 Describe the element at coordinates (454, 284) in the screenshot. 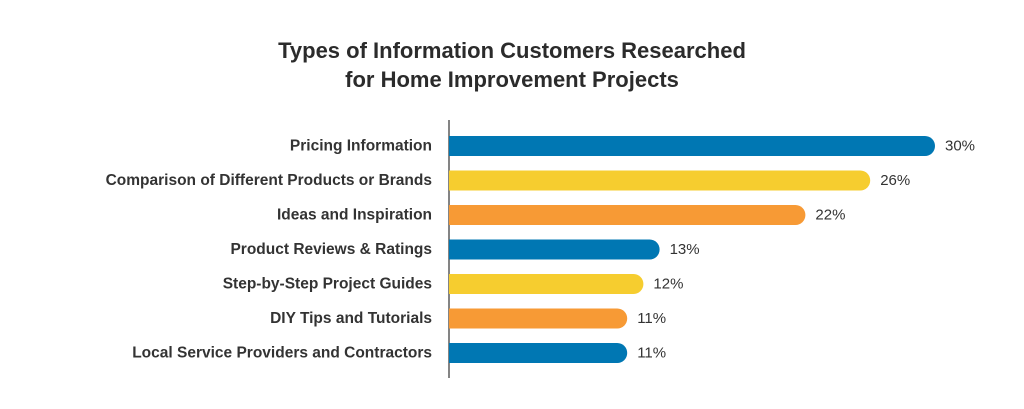

I see `bar-4-base` at that location.